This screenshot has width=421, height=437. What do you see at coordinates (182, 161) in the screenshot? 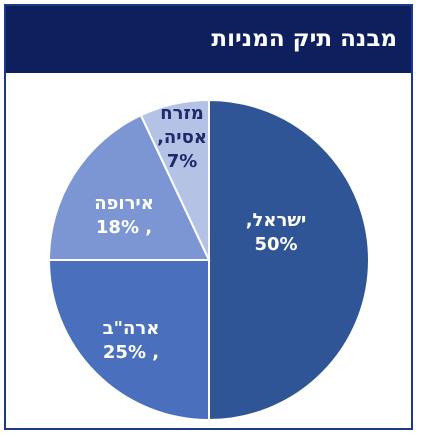
I see `slice-3-value: 7%` at bounding box center [182, 161].